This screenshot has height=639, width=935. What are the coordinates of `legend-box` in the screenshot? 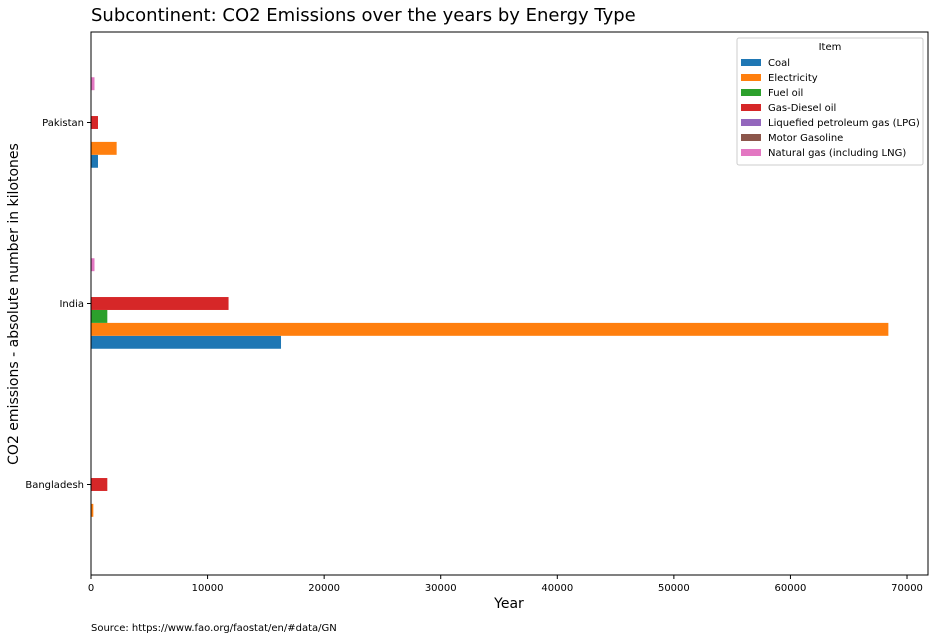 It's located at (830, 101).